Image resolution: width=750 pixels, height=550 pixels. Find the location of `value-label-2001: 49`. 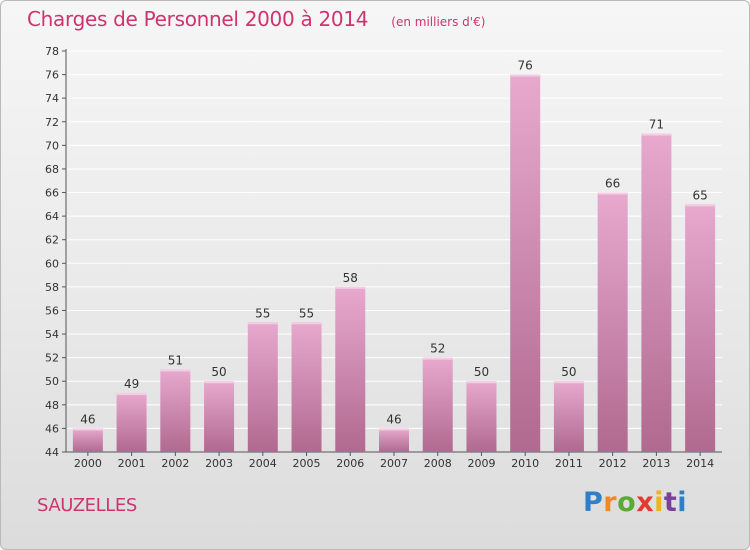

value-label-2001: 49 is located at coordinates (131, 384).